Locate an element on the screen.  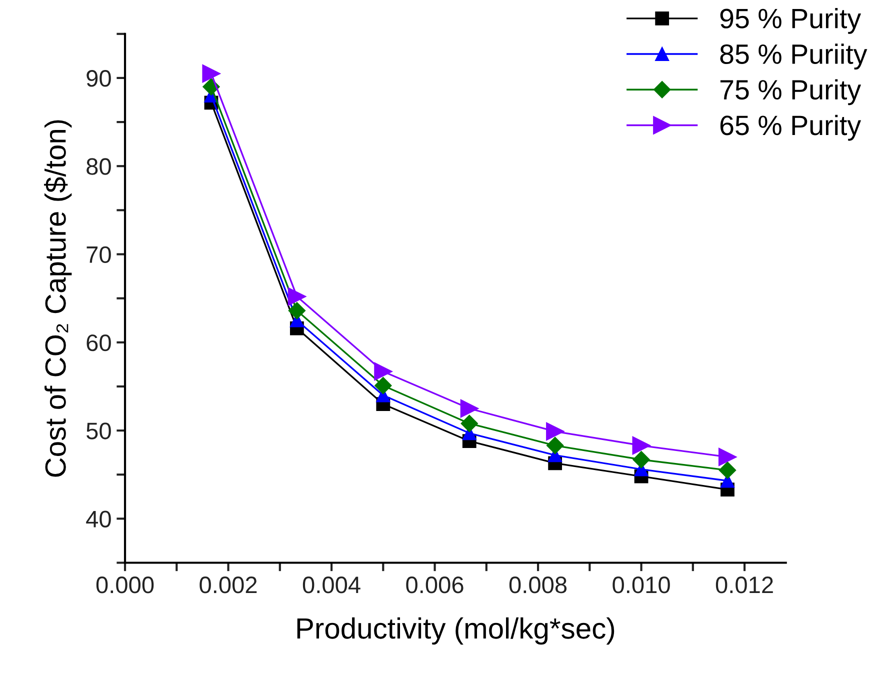
y-tick-label: 90 is located at coordinates (98, 78).